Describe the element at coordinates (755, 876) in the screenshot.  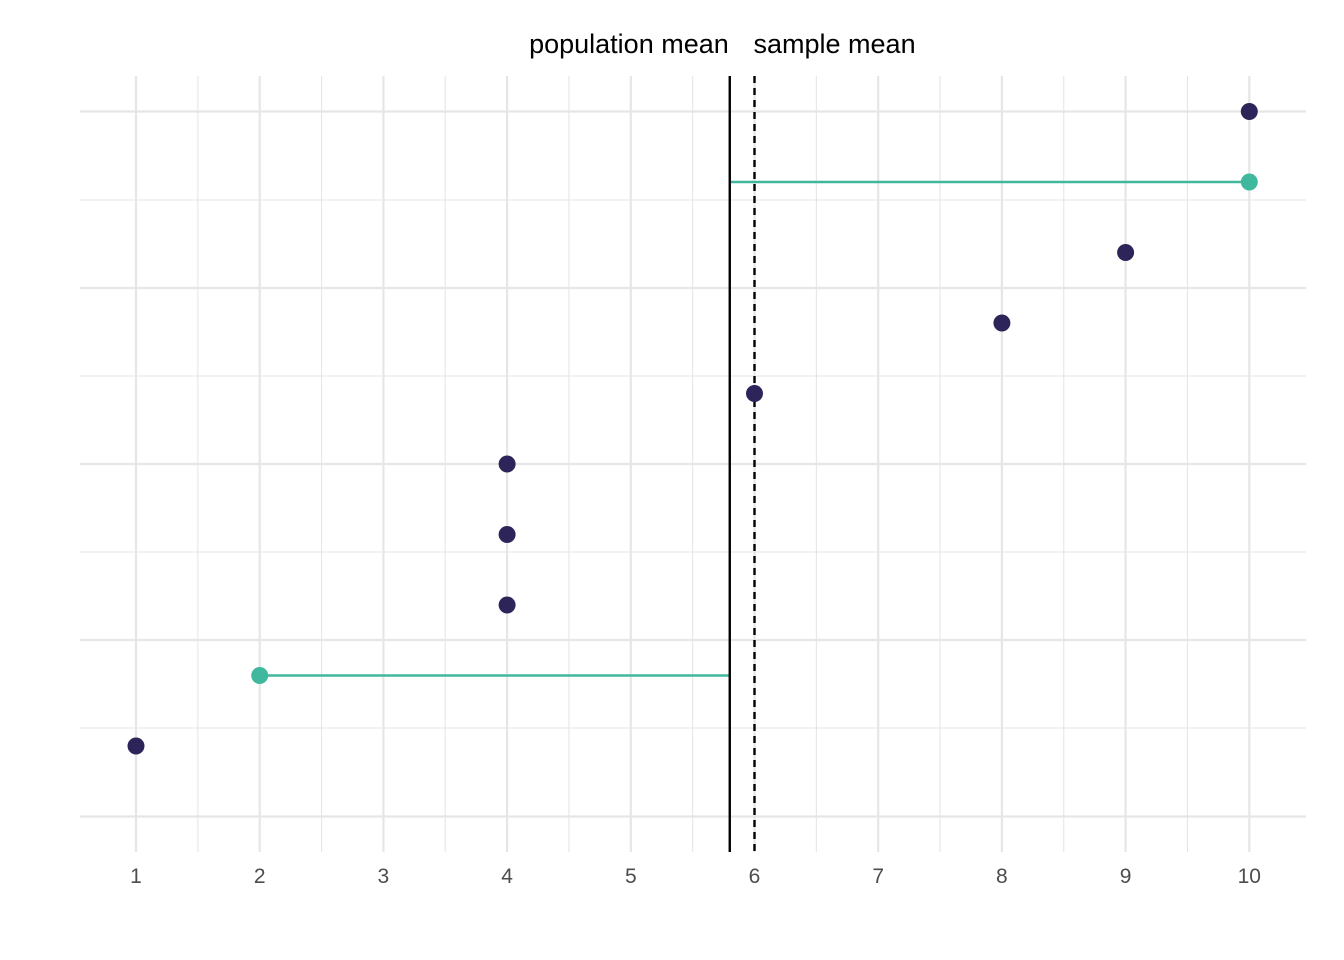
I see `x-tick-label: 6` at that location.